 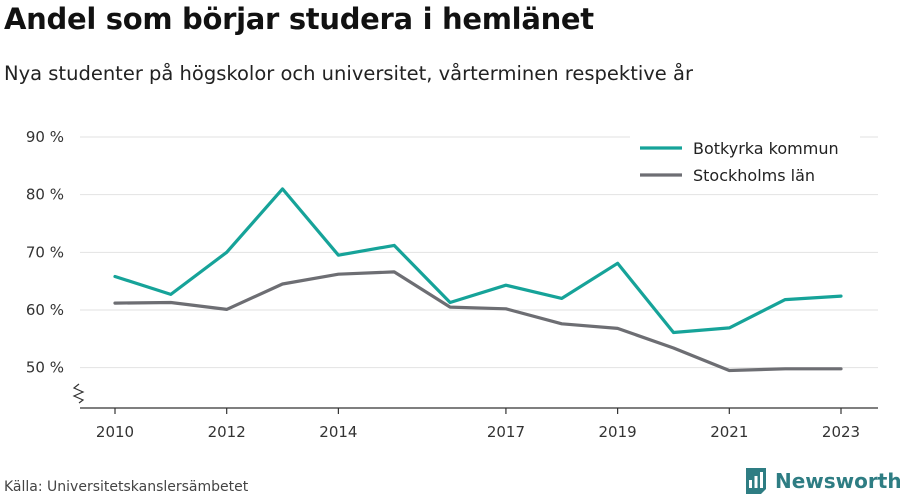 What do you see at coordinates (45, 310) in the screenshot?
I see `y-tick-label: 60 %` at bounding box center [45, 310].